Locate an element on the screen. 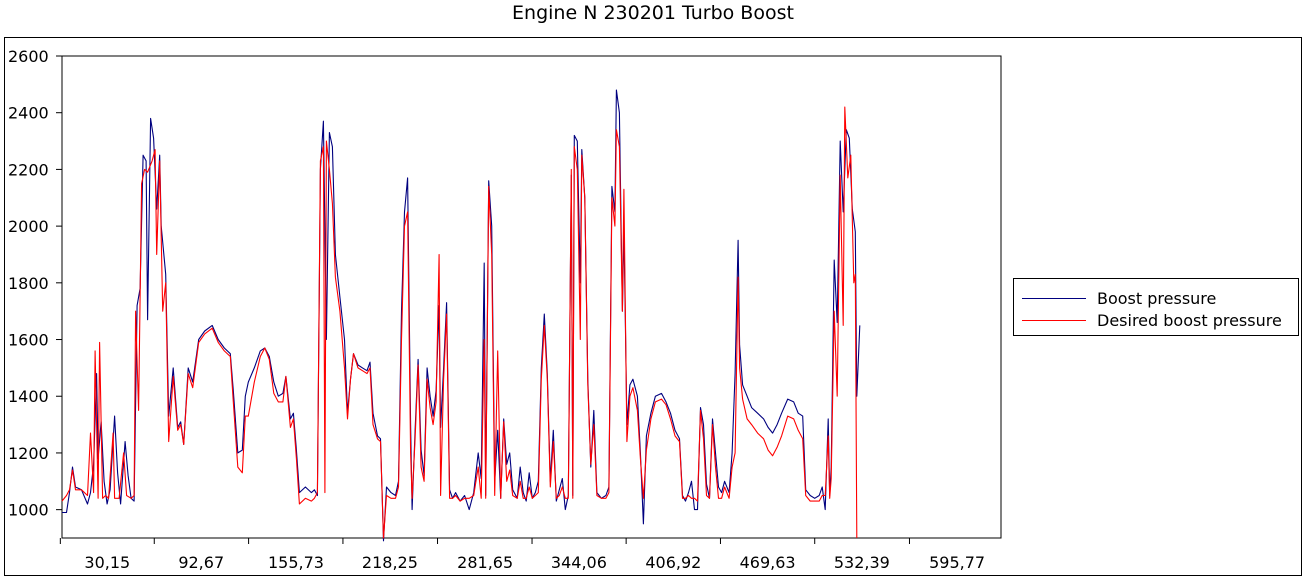  y-tick-label-1600: 1600 is located at coordinates (28, 340).